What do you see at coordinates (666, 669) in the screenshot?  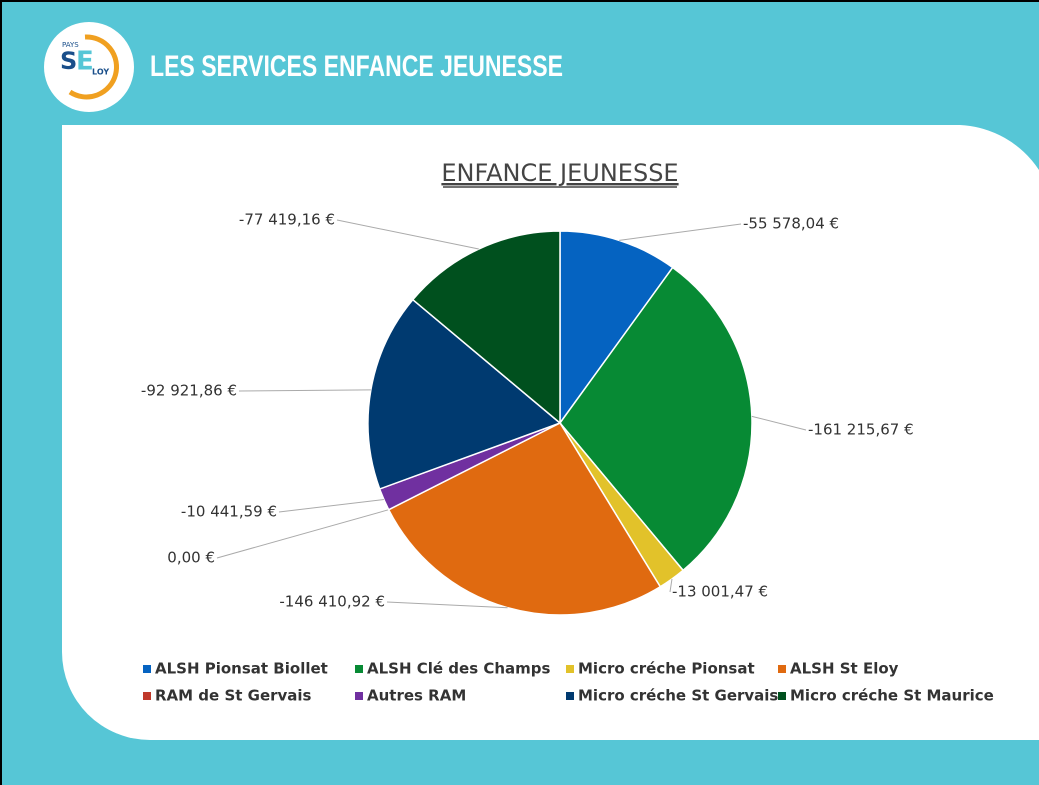 I see `legend-label: Micro créche Pionsat` at bounding box center [666, 669].